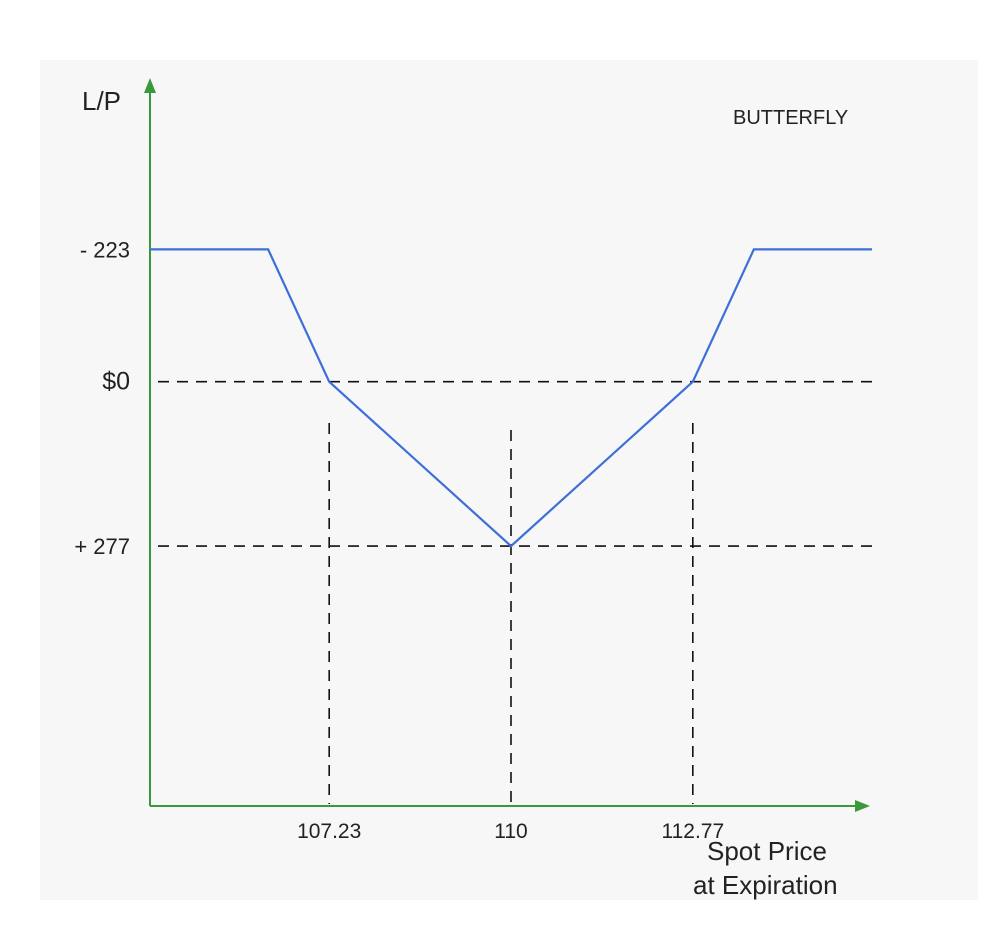 The height and width of the screenshot is (932, 1006). What do you see at coordinates (102, 546) in the screenshot?
I see `y-tick-label-2: + 277` at bounding box center [102, 546].